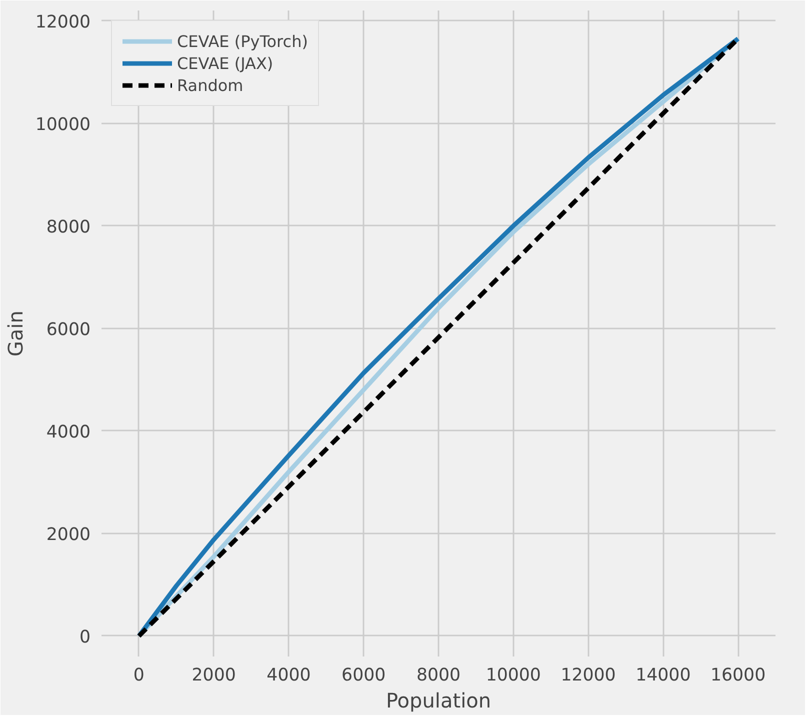 The width and height of the screenshot is (809, 721). Describe the element at coordinates (214, 676) in the screenshot. I see `x-tick-label: 2000` at that location.